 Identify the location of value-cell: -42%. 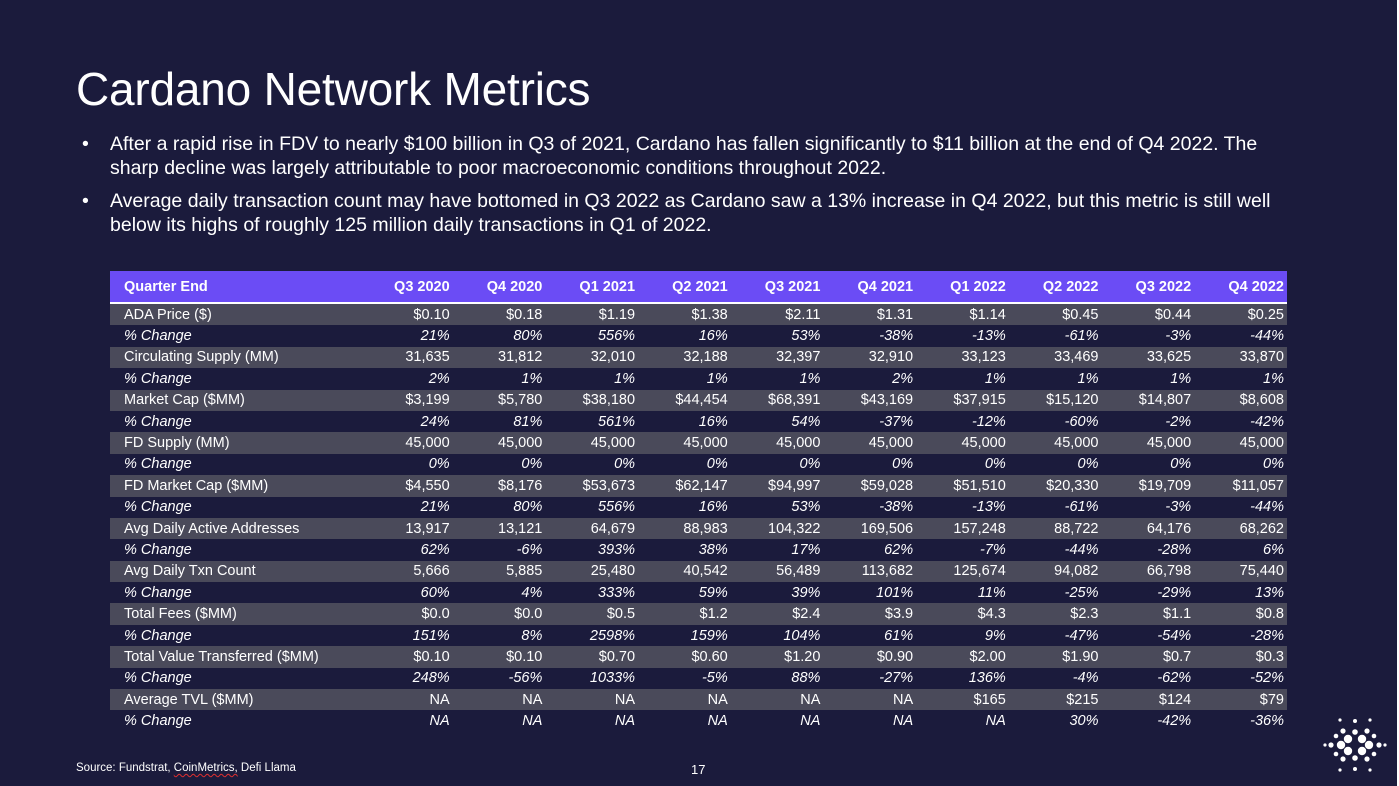
(1240, 421).